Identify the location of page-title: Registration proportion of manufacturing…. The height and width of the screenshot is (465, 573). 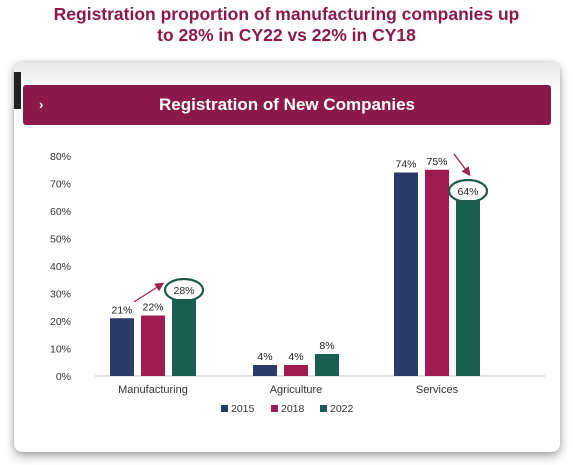
(286, 25).